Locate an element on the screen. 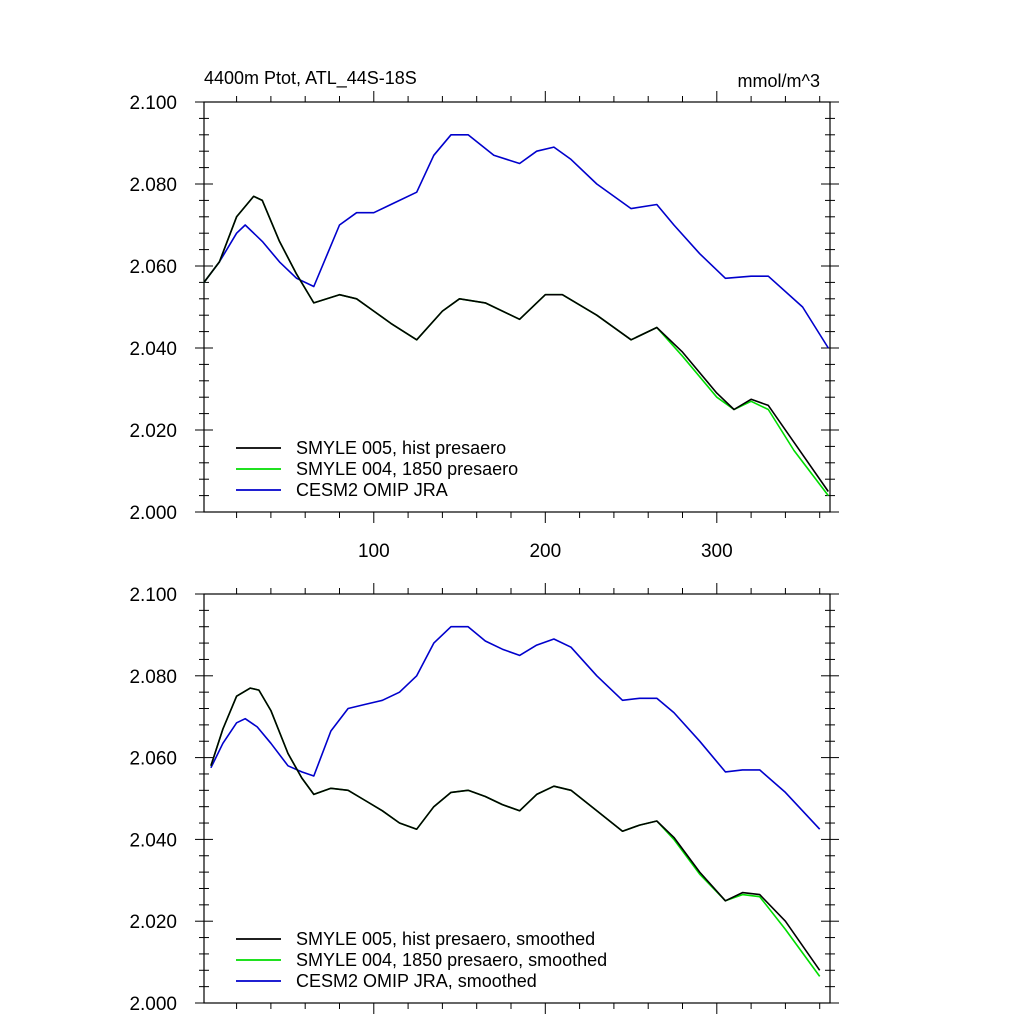 This screenshot has height=1024, width=1024. x-tick-label: 300 is located at coordinates (717, 551).